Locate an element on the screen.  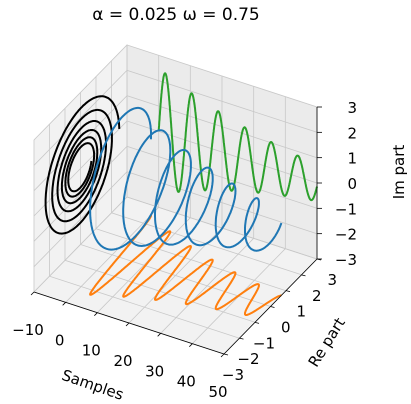
x-tick-label: 0 is located at coordinates (60, 340).